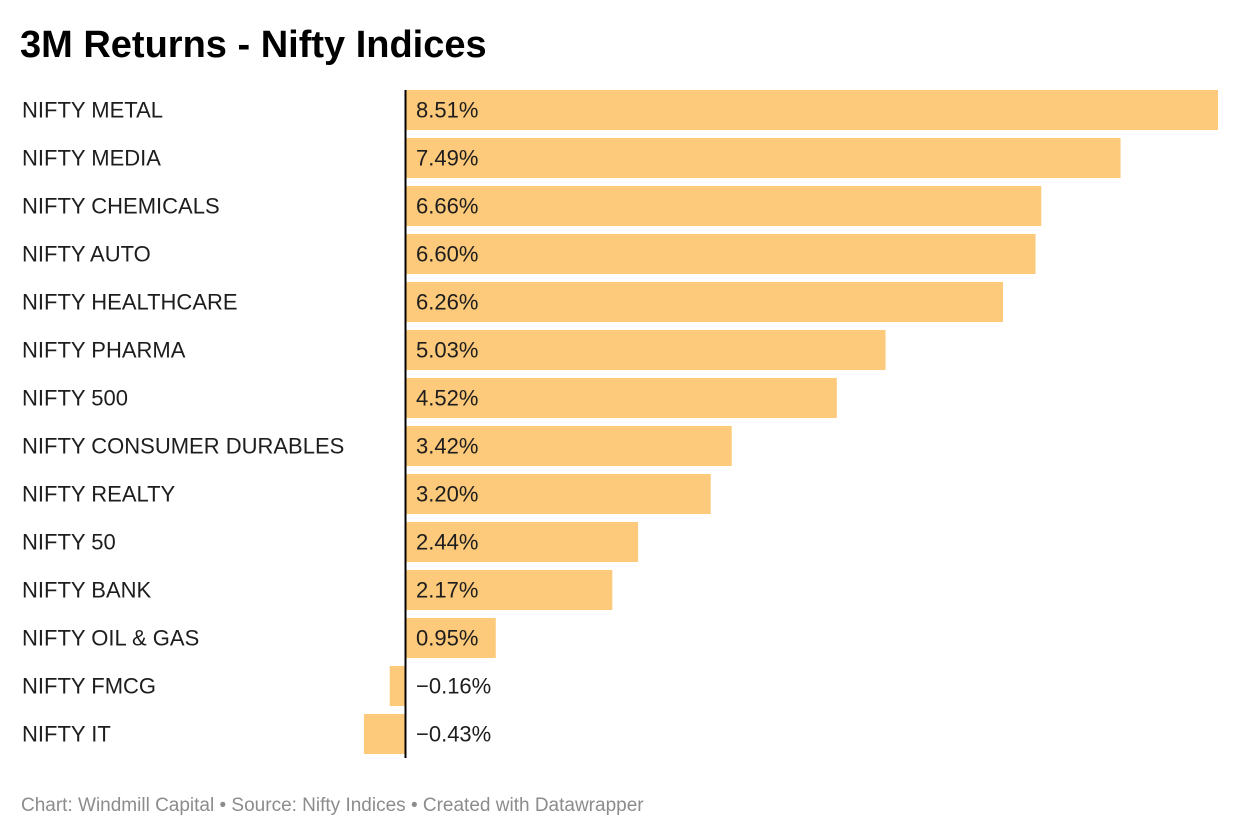  What do you see at coordinates (447, 398) in the screenshot?
I see `value-label: 4.52%` at bounding box center [447, 398].